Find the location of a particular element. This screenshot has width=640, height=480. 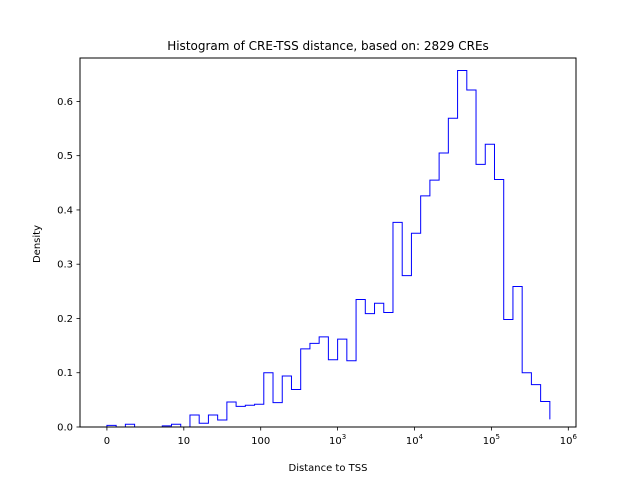

x-tick-label: 100 is located at coordinates (260, 441).